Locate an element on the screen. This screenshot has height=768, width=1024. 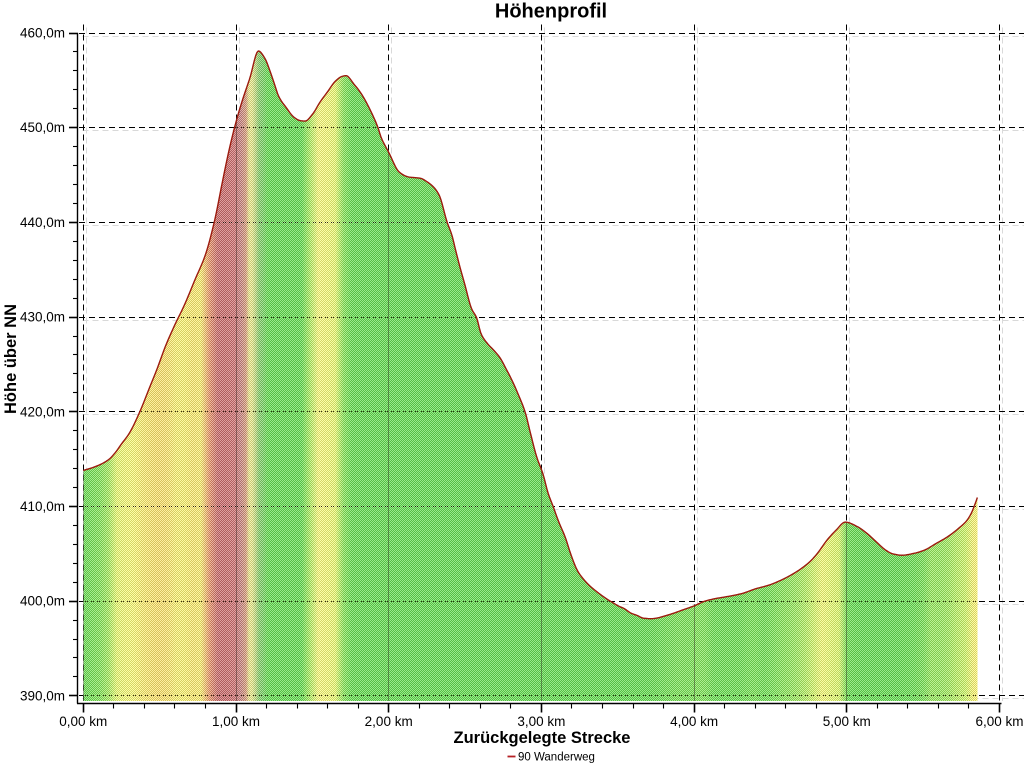
svg-text: Höhenprofil is located at coordinates (551, 12).